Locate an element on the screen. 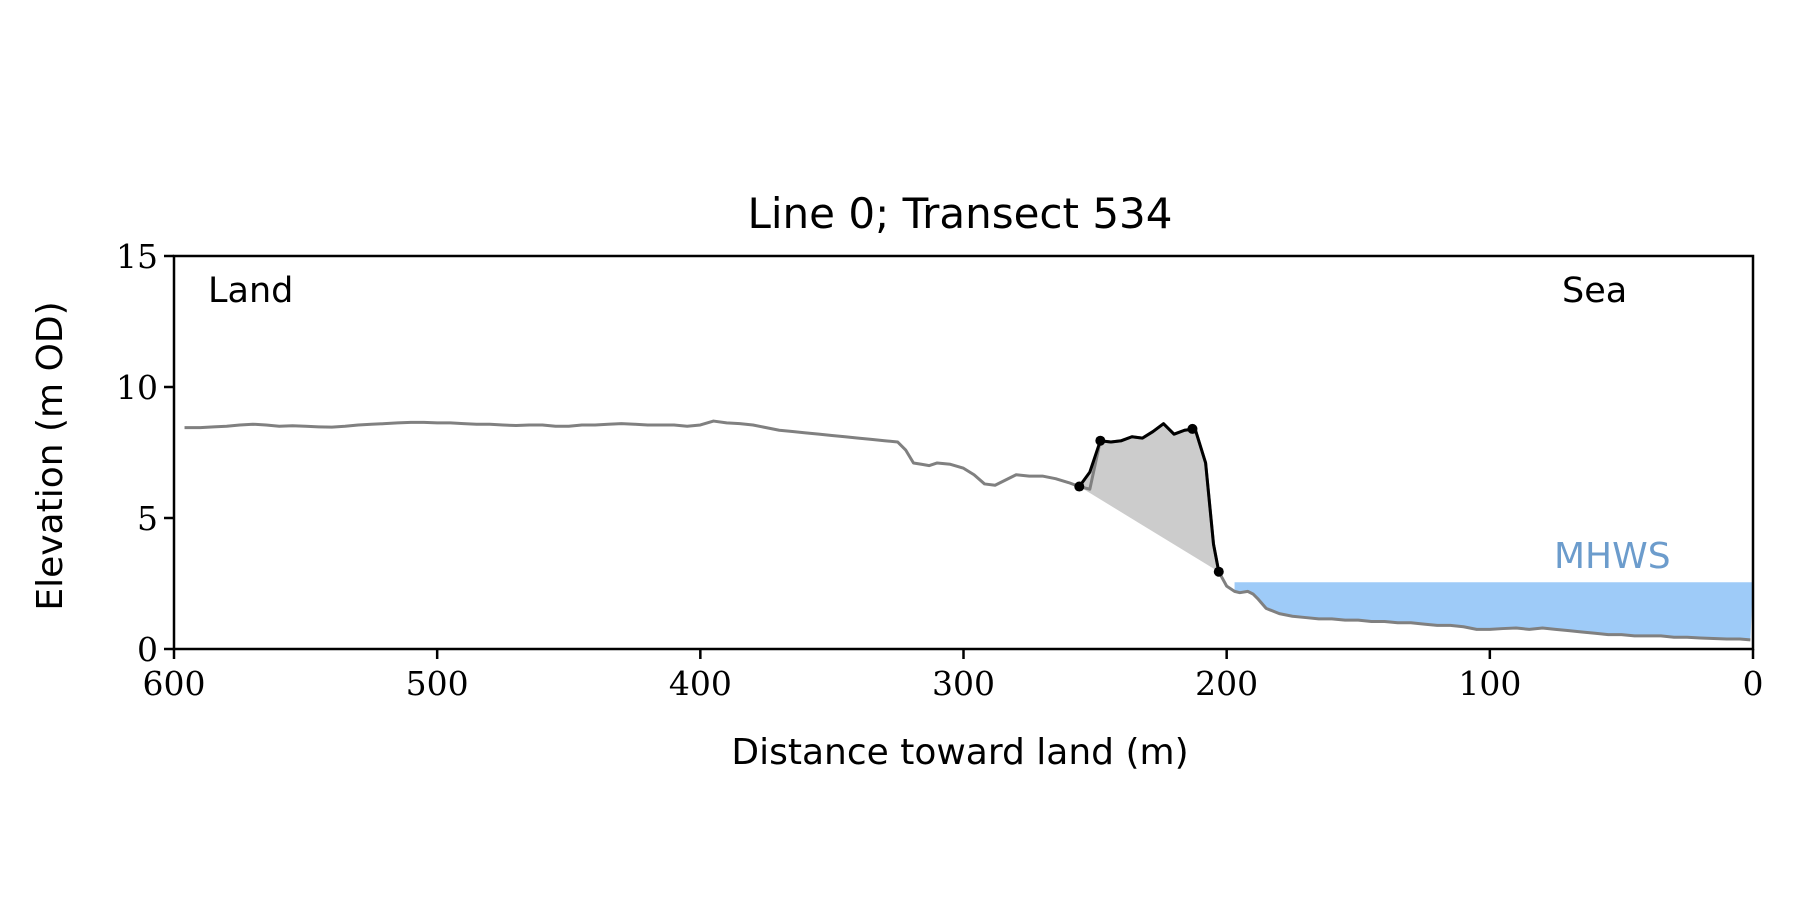 Image resolution: width=1800 pixels, height=900 pixels. sea-annotation: Sea is located at coordinates (1594, 291).